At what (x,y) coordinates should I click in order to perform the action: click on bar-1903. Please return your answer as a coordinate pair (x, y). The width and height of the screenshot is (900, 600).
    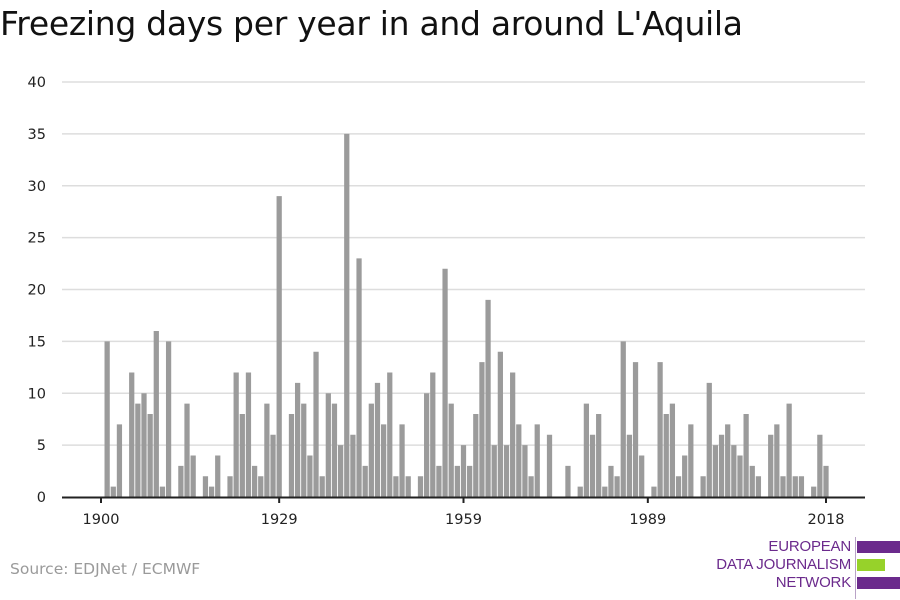
    Looking at the image, I should click on (119, 460).